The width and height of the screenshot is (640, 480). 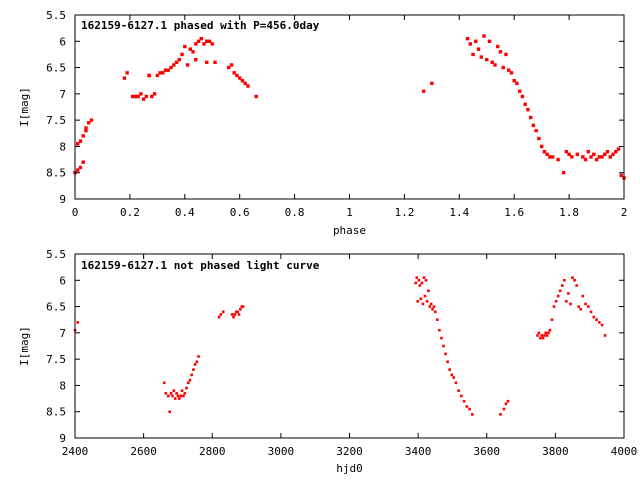 What do you see at coordinates (130, 212) in the screenshot?
I see `phased-x-tick-label: 0.2` at bounding box center [130, 212].